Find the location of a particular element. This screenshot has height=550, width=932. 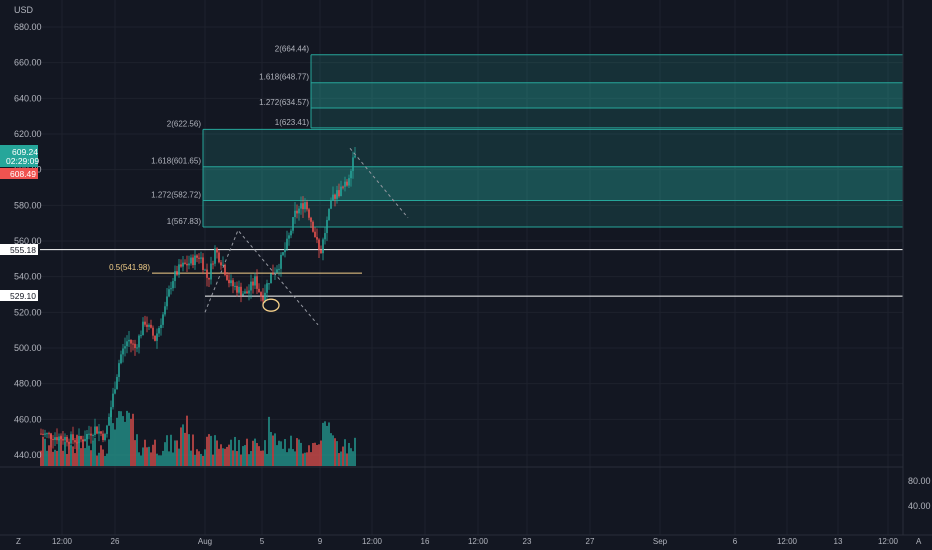

time-label: 13 is located at coordinates (838, 541).